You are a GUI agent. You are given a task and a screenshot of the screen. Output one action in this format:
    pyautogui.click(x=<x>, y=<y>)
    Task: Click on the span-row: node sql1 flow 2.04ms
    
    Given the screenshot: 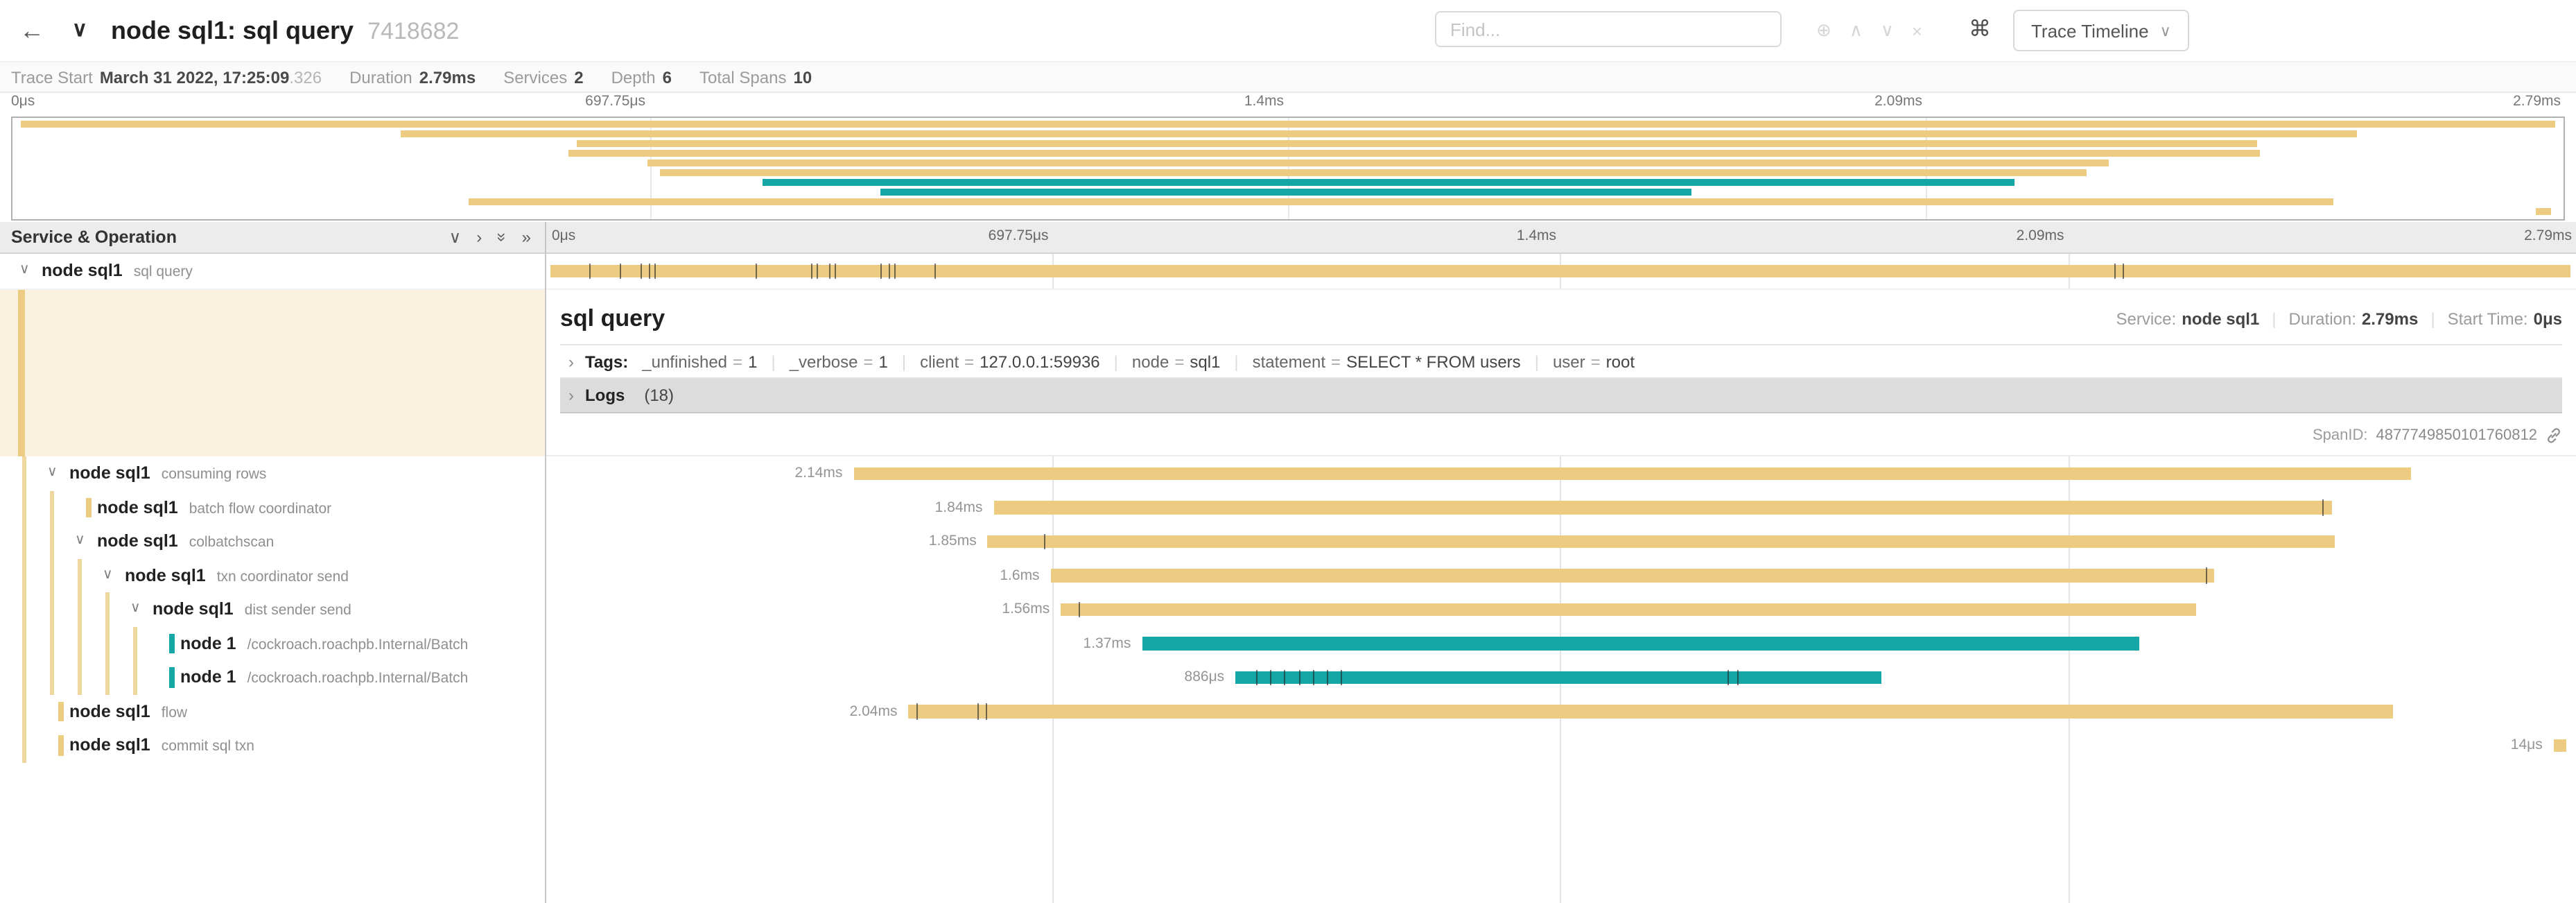 What is the action you would take?
    pyautogui.click(x=1288, y=711)
    